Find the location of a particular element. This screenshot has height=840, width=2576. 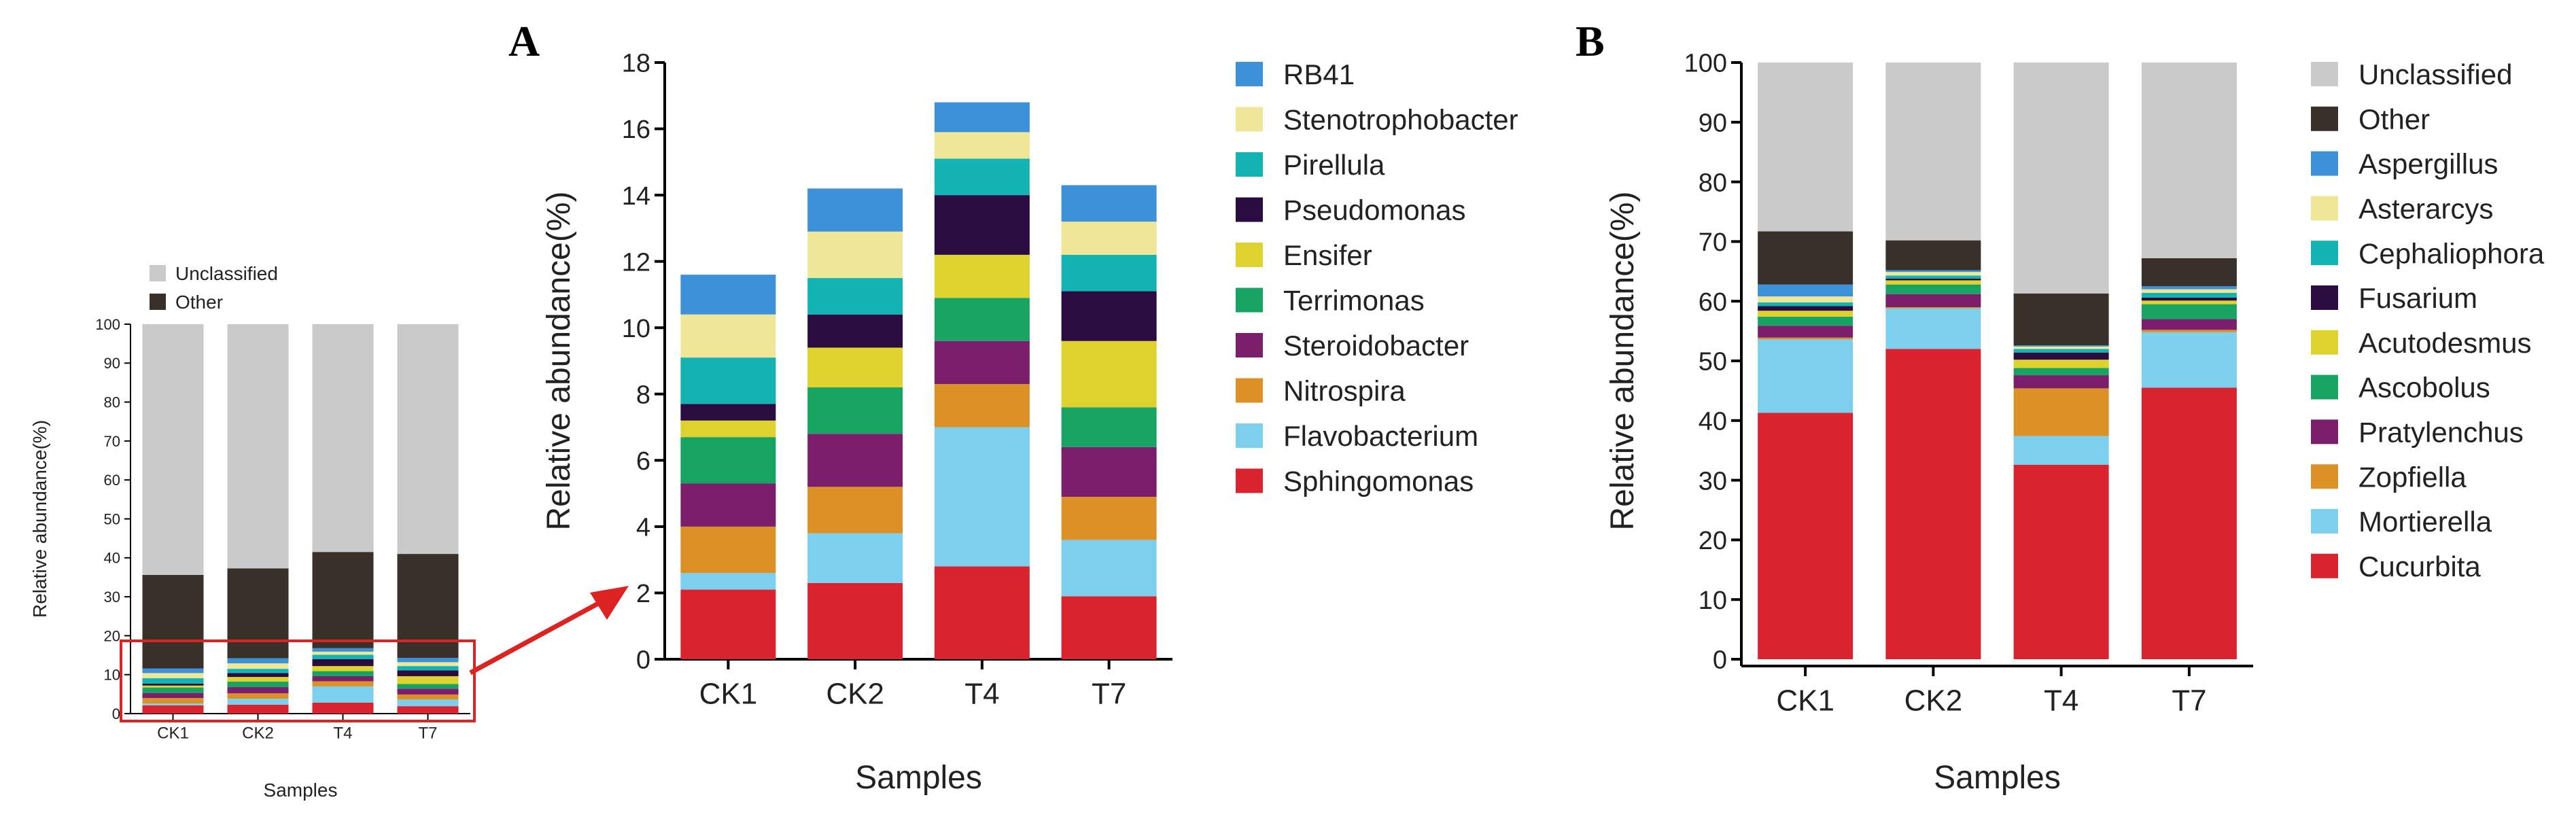

bar-ck1-stenotrophobacter is located at coordinates (728, 336).